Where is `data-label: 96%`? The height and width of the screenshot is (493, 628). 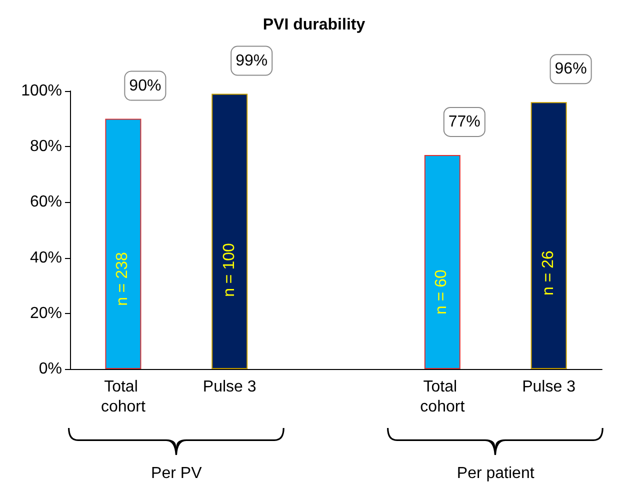 data-label: 96% is located at coordinates (570, 69).